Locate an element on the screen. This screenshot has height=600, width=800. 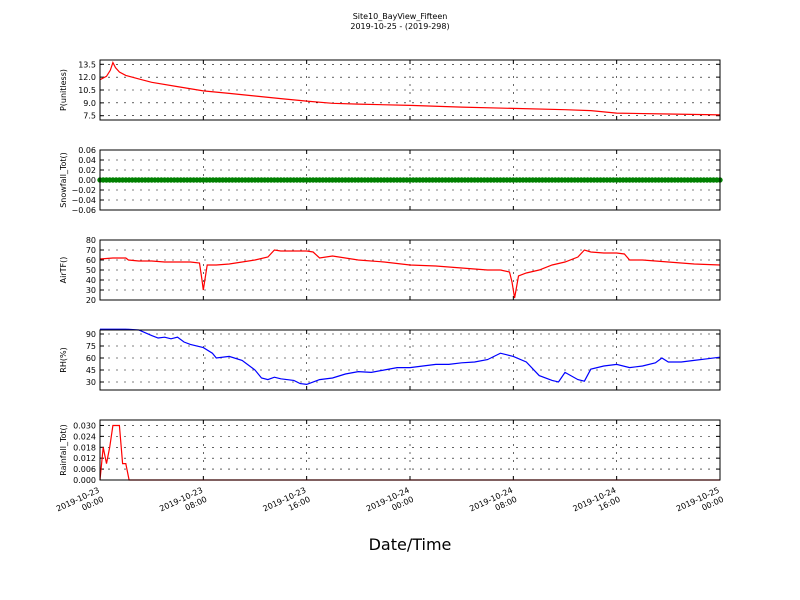
y-tick-label: 0.012 is located at coordinates (84, 458).